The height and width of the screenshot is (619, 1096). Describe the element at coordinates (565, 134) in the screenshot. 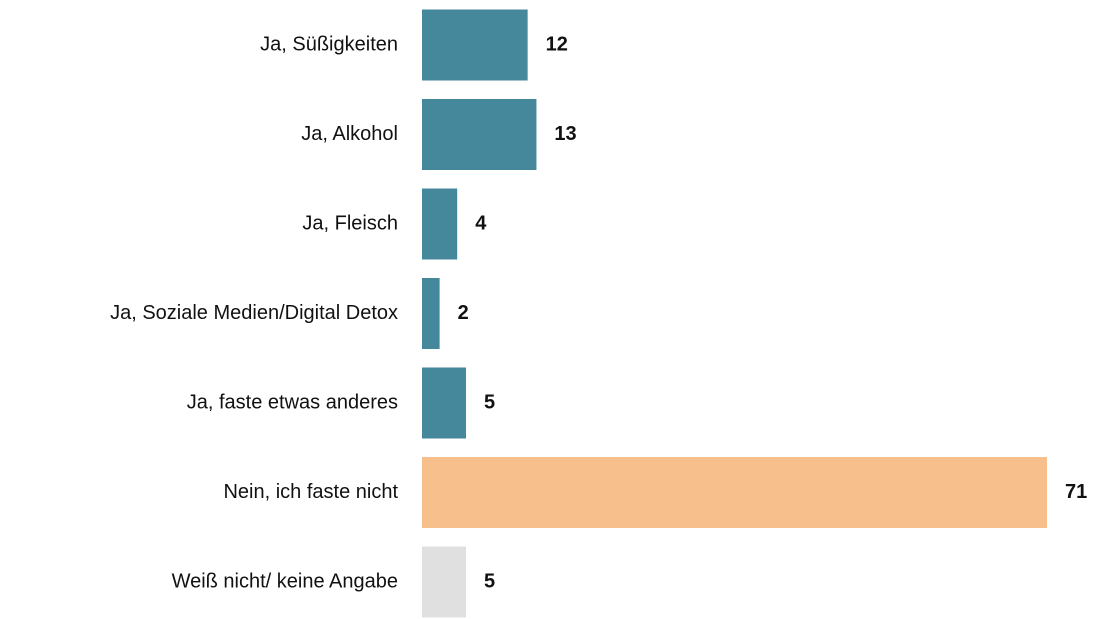

I see `value-label: 13` at that location.